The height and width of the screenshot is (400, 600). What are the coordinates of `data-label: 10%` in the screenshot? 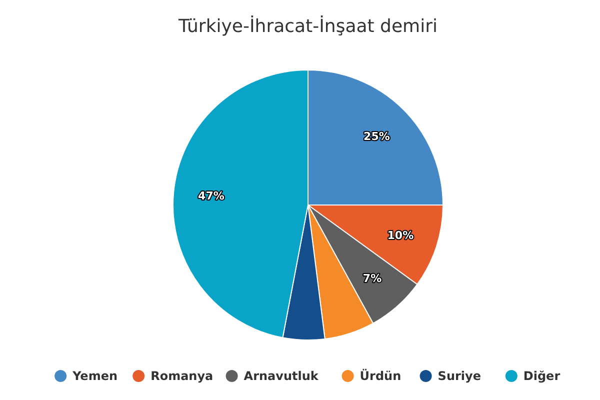 It's located at (400, 235).